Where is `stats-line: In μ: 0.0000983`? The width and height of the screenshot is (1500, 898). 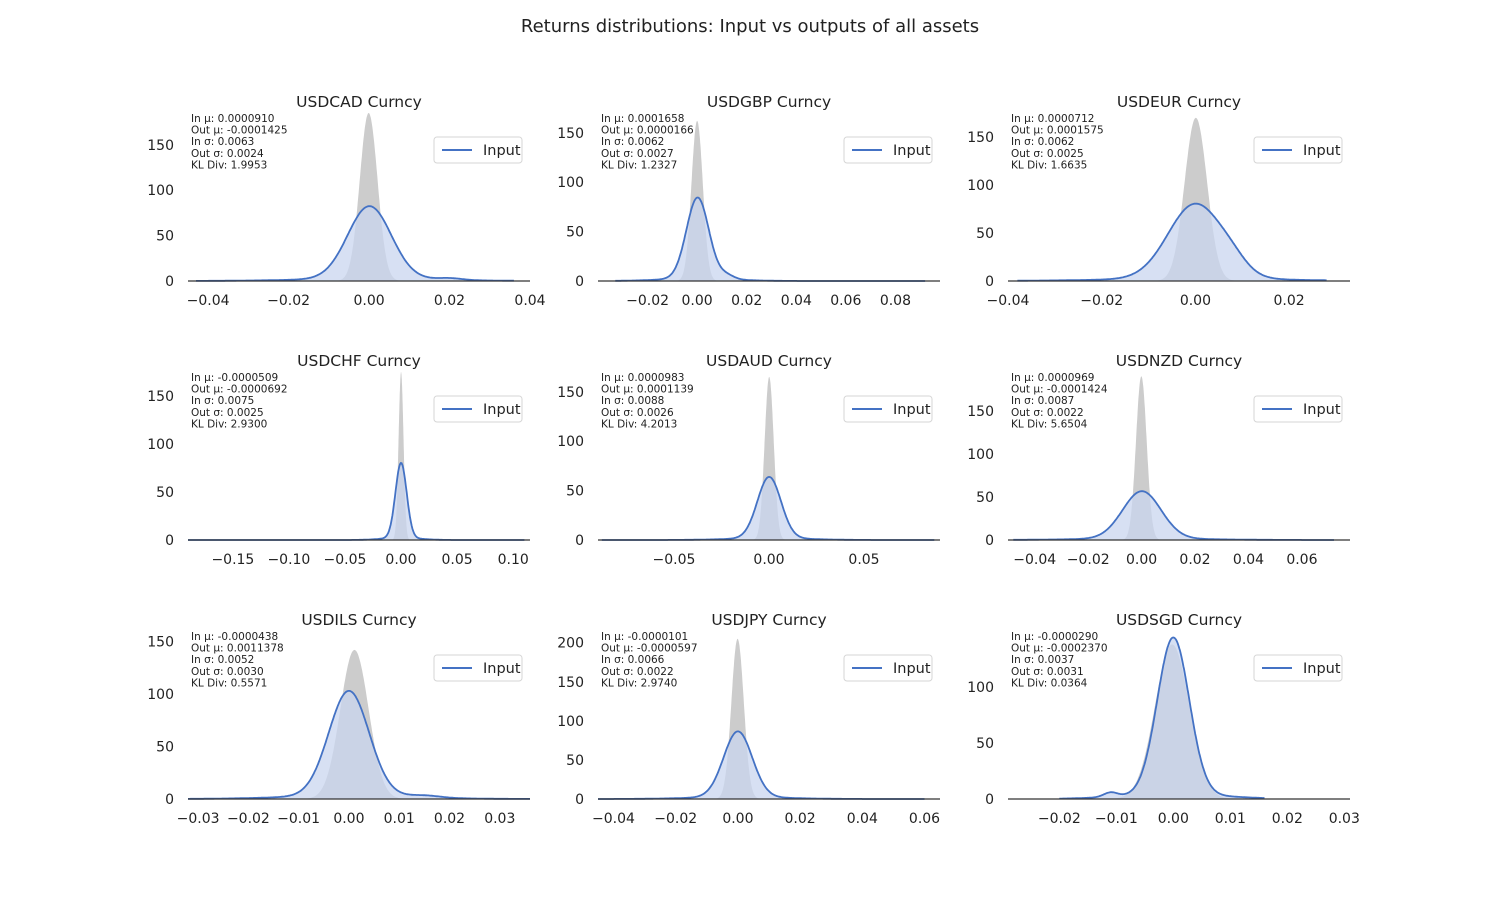
stats-line: In μ: 0.0000983 is located at coordinates (642, 378).